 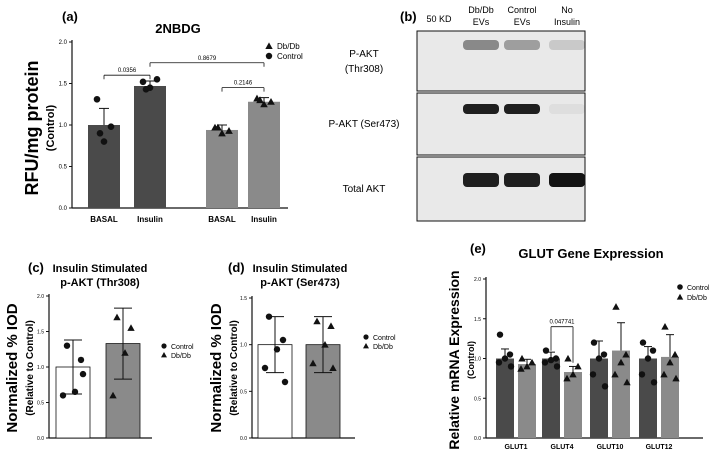 What do you see at coordinates (300, 269) in the screenshot?
I see `chart-d-title: Insulin Stimulated` at bounding box center [300, 269].